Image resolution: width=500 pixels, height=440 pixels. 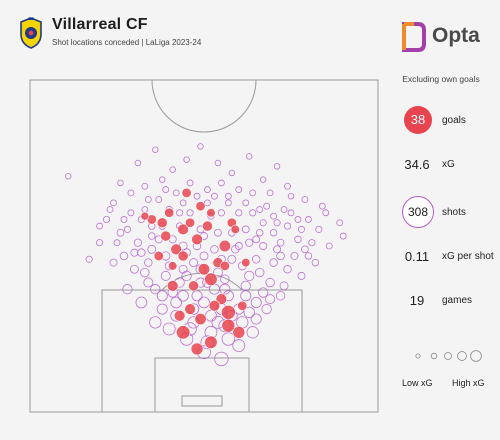 I want to click on goals-label: goals, so click(x=454, y=120).